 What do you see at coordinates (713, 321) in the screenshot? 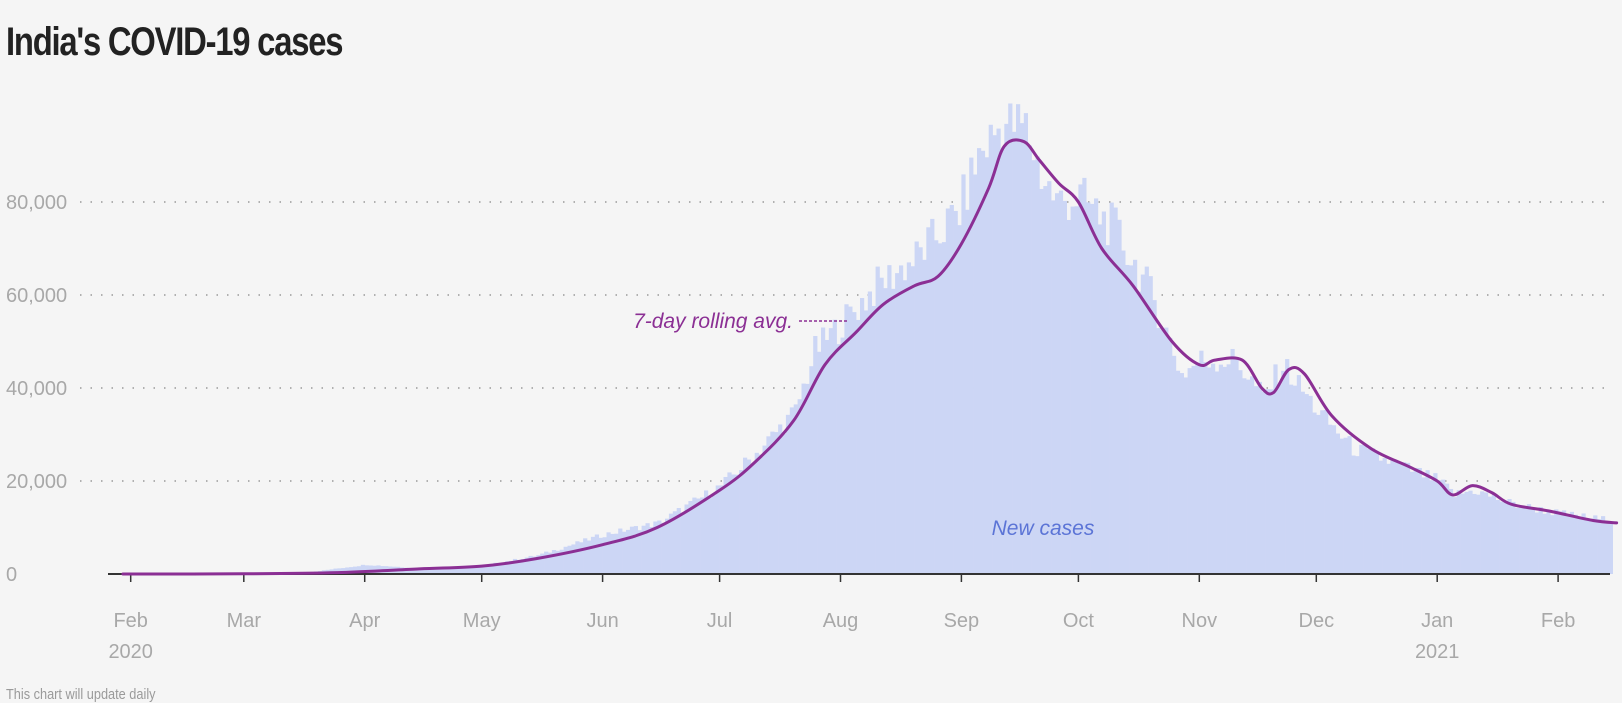
I see `rolling-average-label: 7-day rolling avg.` at bounding box center [713, 321].